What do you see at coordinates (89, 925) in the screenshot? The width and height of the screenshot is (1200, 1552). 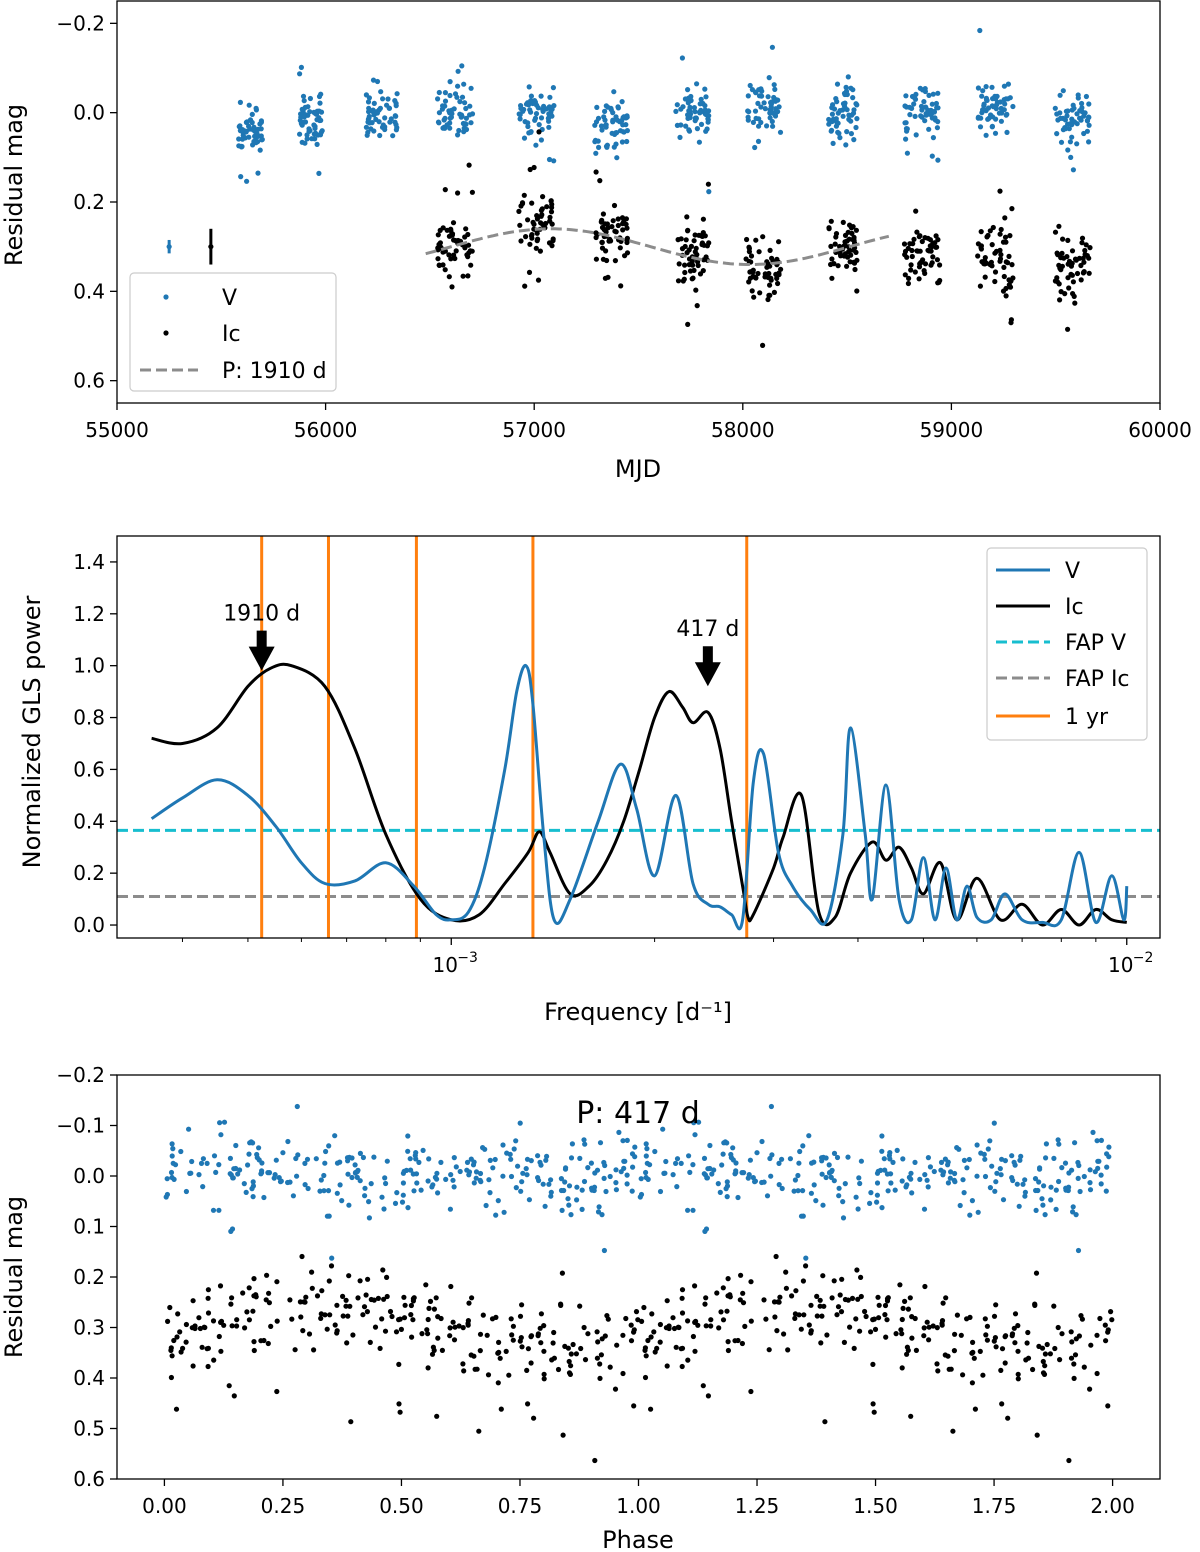 I see `p2-ytick-label: 0.0` at bounding box center [89, 925].